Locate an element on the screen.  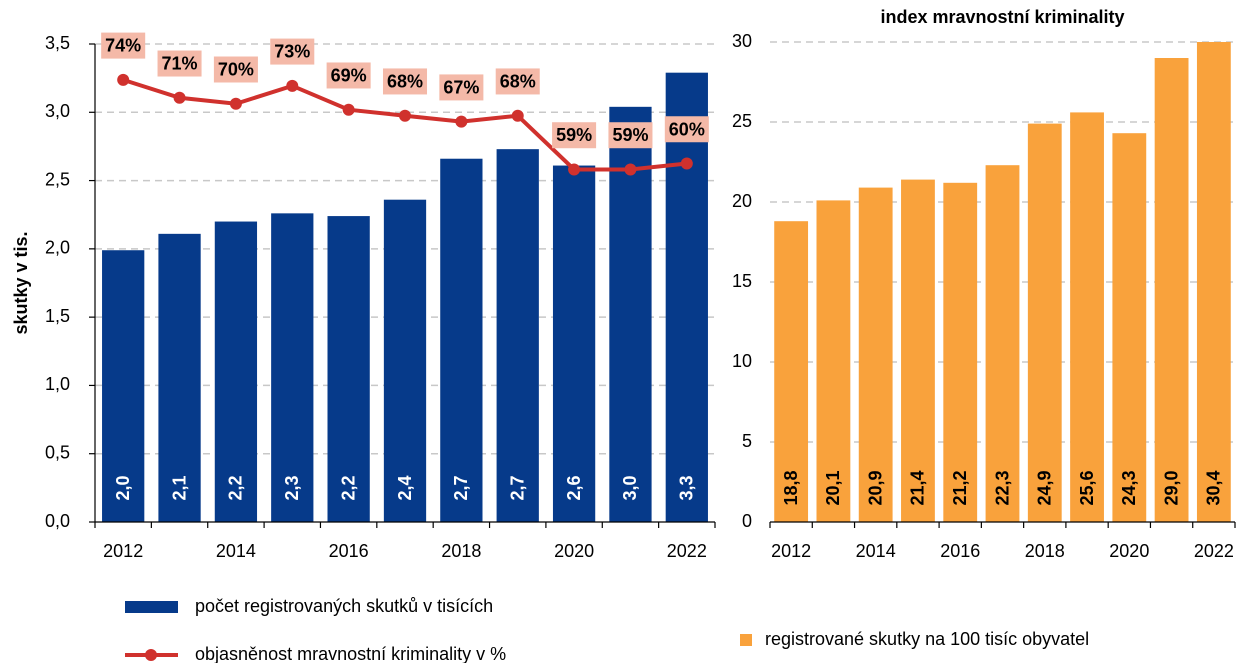
y-tick-label: 2,0 is located at coordinates (57, 248).